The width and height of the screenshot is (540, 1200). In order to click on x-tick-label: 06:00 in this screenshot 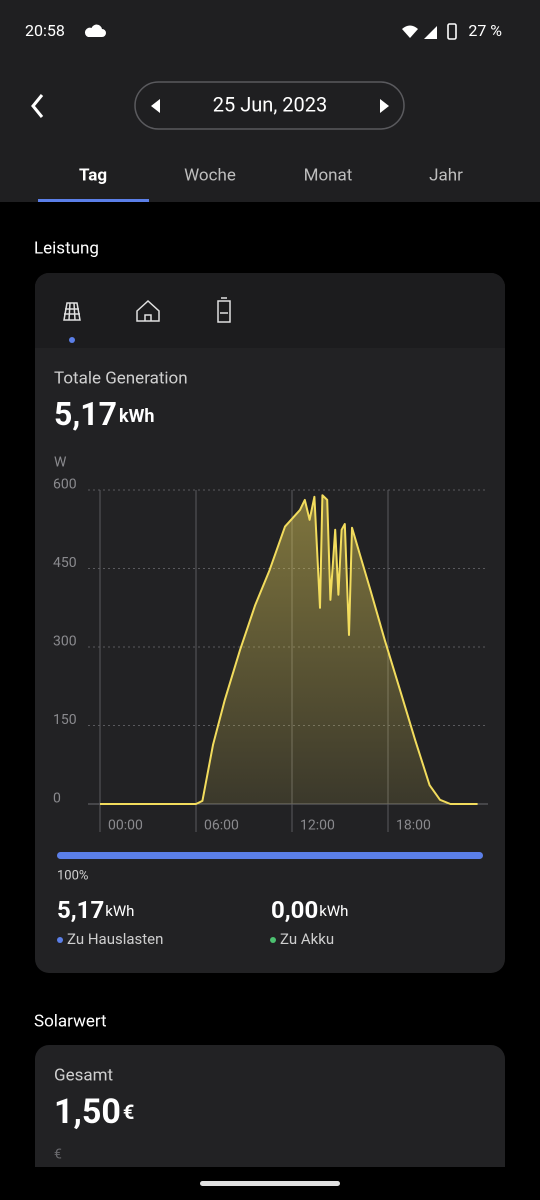, I will do `click(221, 826)`.